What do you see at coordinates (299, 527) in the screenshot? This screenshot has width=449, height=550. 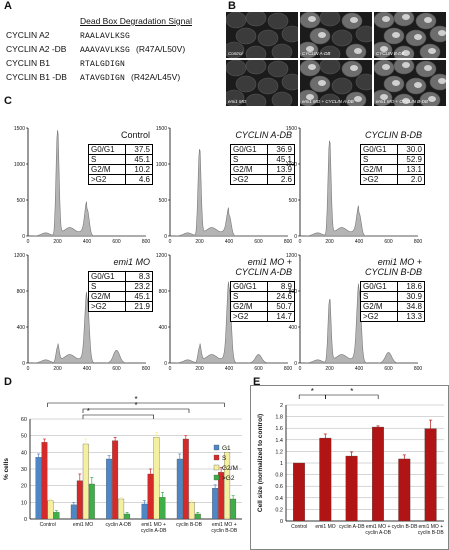 I see `category-label: Control` at bounding box center [299, 527].